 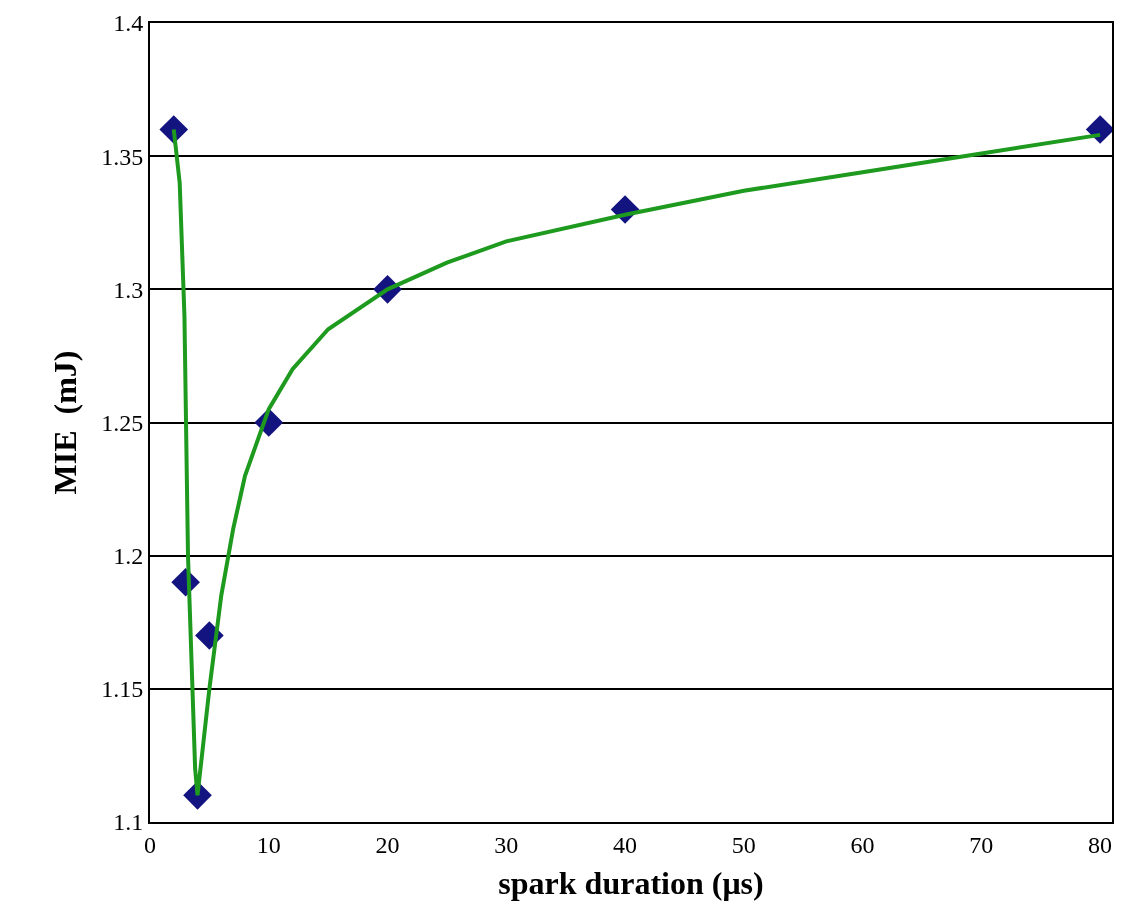 I want to click on x-tick-label: 30, so click(x=506, y=844).